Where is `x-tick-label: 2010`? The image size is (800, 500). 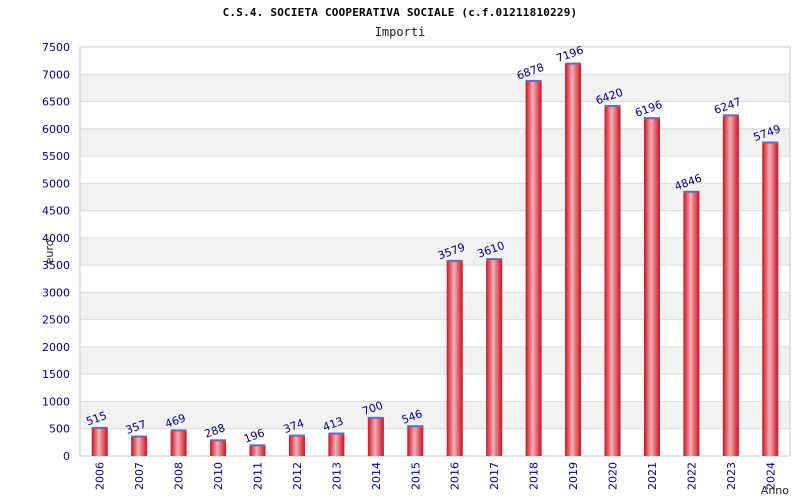 x-tick-label: 2010 is located at coordinates (218, 476).